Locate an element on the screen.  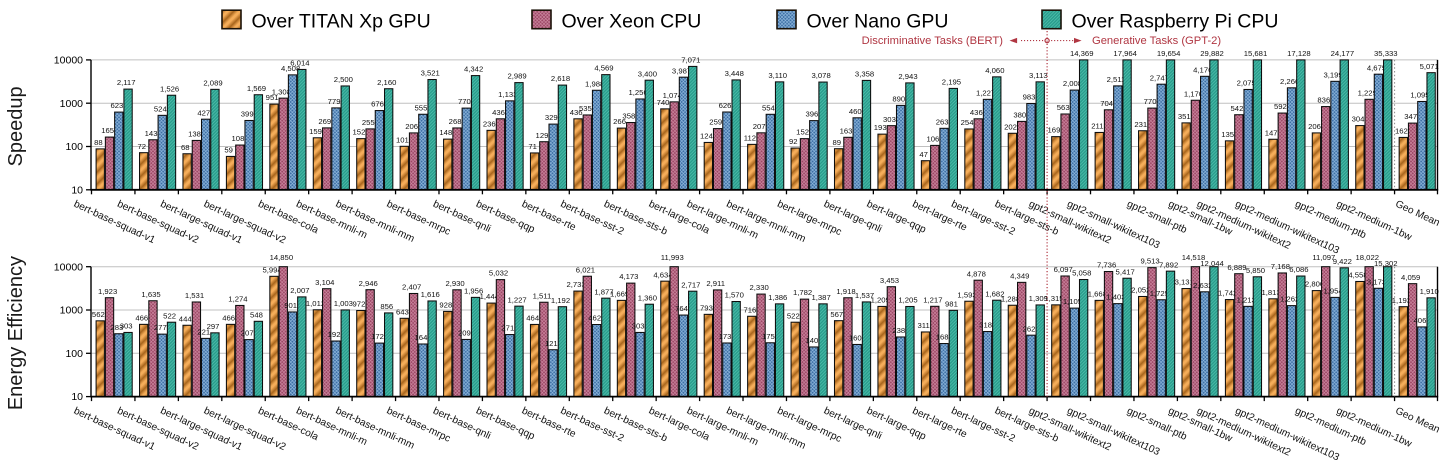
svg-text: 1,133 is located at coordinates (507, 94).